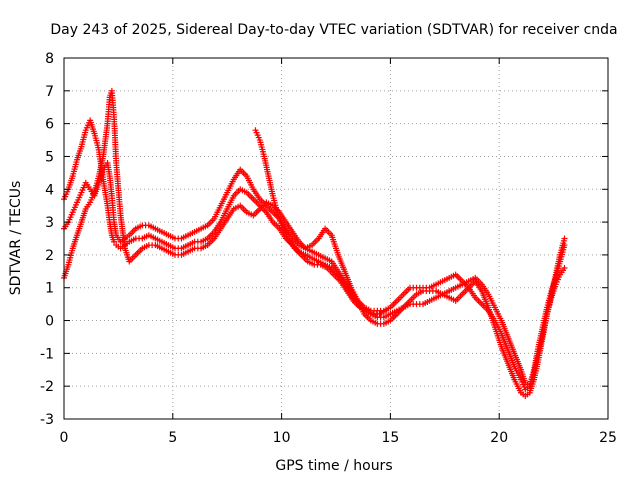 Image resolution: width=640 pixels, height=484 pixels. Describe the element at coordinates (47, 387) in the screenshot. I see `y-tick-label: -2` at that location.